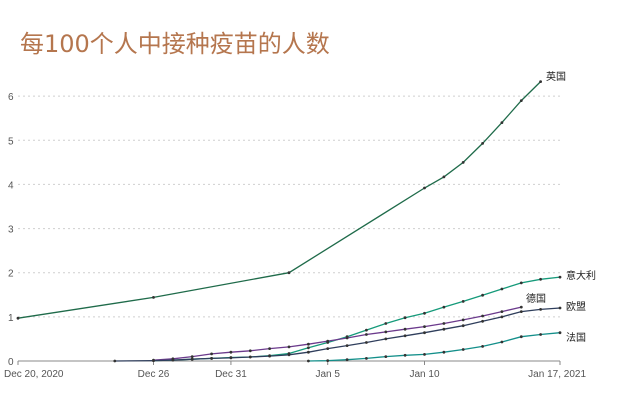 The height and width of the screenshot is (400, 640). What do you see at coordinates (11, 185) in the screenshot?
I see `y-tick-label: 4` at bounding box center [11, 185].